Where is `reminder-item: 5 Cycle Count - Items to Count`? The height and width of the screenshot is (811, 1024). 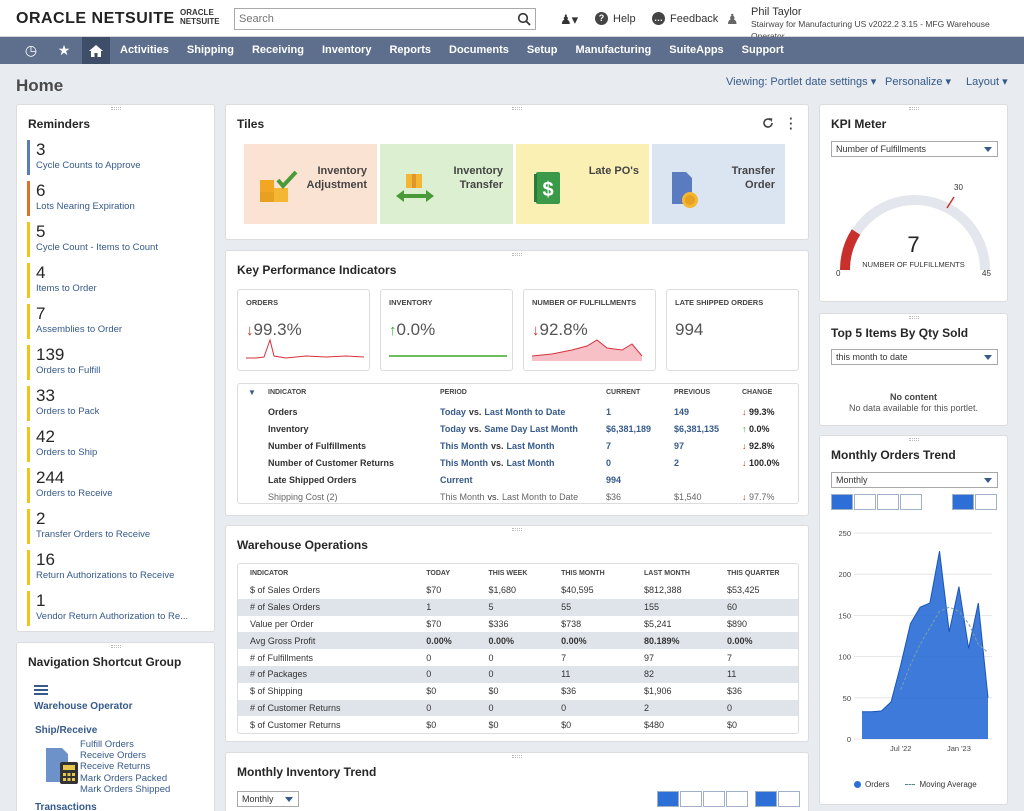
reminder-item: 5 Cycle Count - Items to Count is located at coordinates (114, 239).